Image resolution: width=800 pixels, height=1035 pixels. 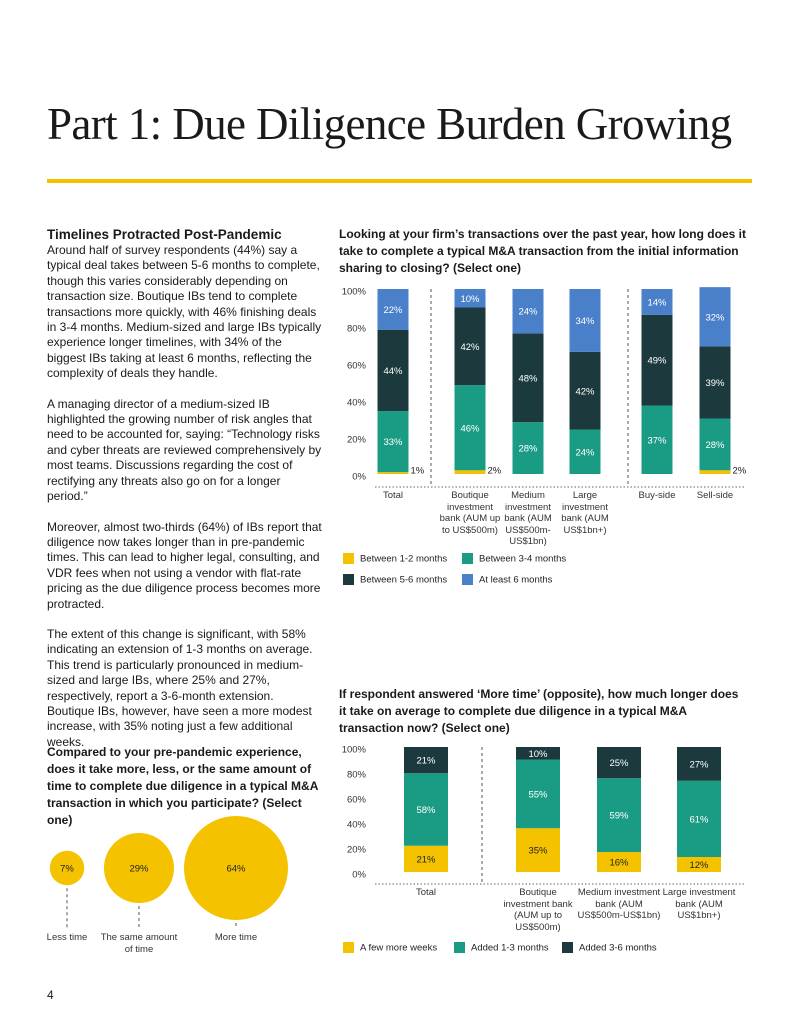 I want to click on value-label: 49%, so click(x=657, y=361).